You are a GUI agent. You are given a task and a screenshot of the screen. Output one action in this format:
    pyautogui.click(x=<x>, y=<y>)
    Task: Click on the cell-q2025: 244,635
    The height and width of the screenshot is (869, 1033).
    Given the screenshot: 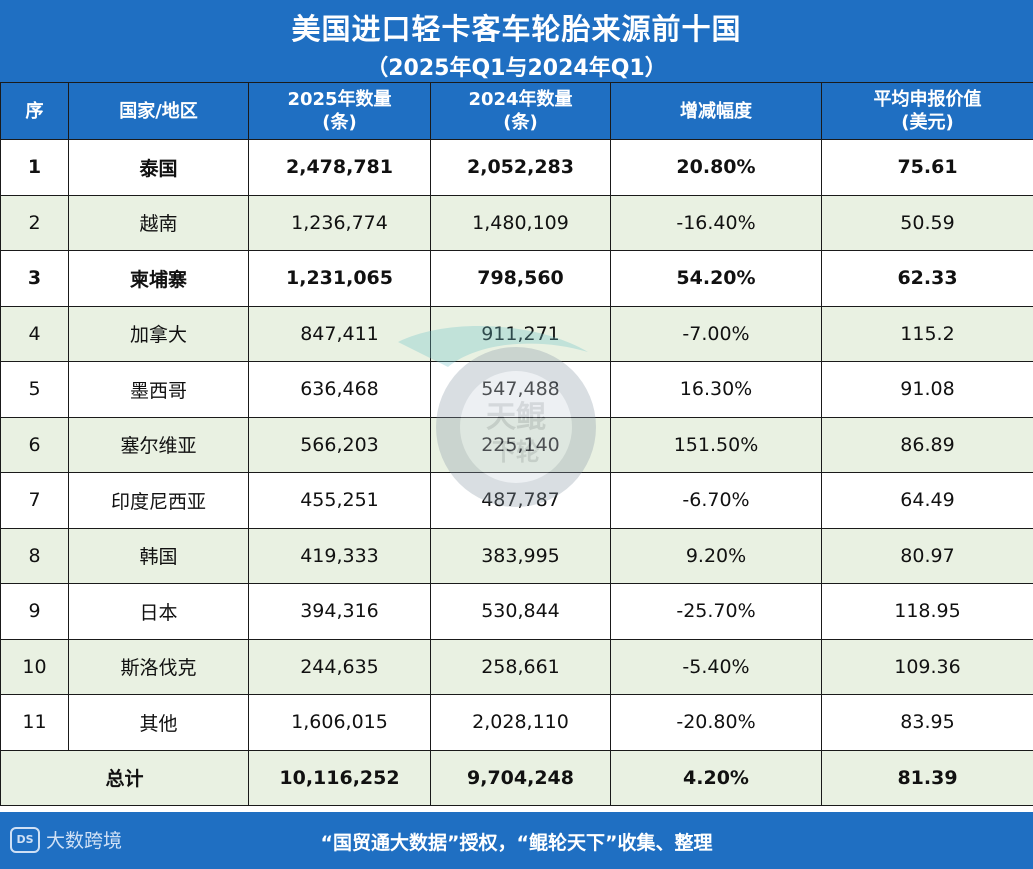 What is the action you would take?
    pyautogui.click(x=339, y=666)
    